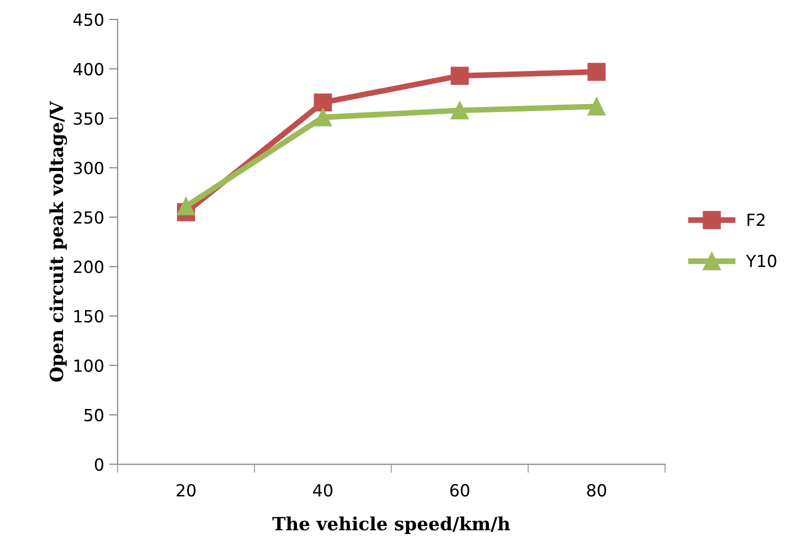 This screenshot has height=556, width=811. Describe the element at coordinates (58, 241) in the screenshot. I see `y-axis-title: Open circuit peak voltage/V` at that location.